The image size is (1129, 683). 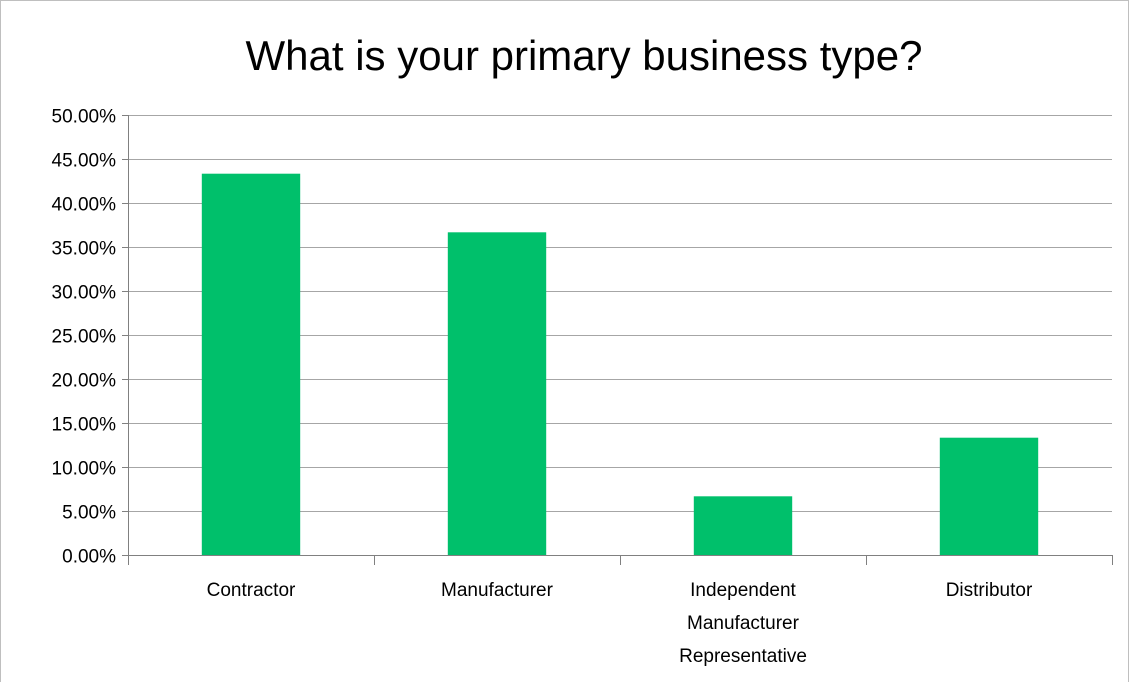 I want to click on y-tick-label: 20.00%, so click(x=84, y=381).